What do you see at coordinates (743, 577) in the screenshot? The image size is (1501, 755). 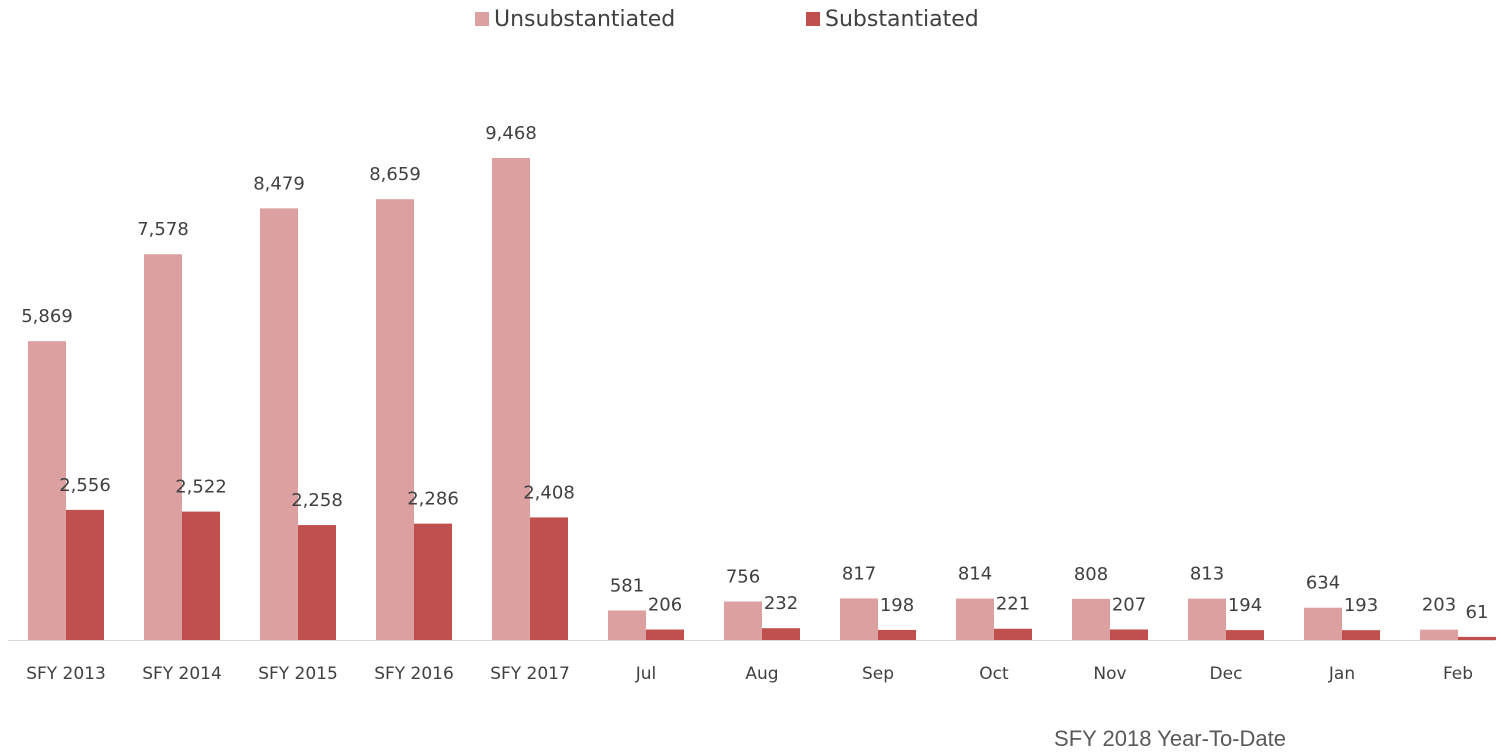 I see `data-label: 756` at bounding box center [743, 577].